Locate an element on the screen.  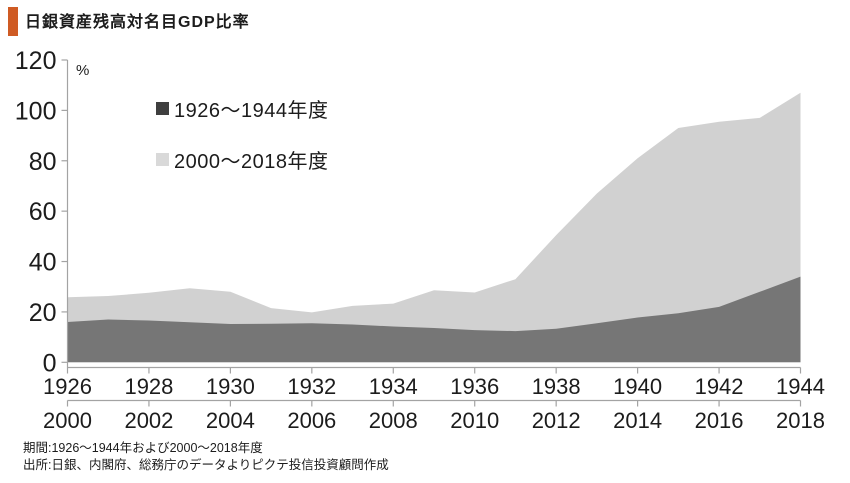
y-tick-label: 20 is located at coordinates (43, 313).